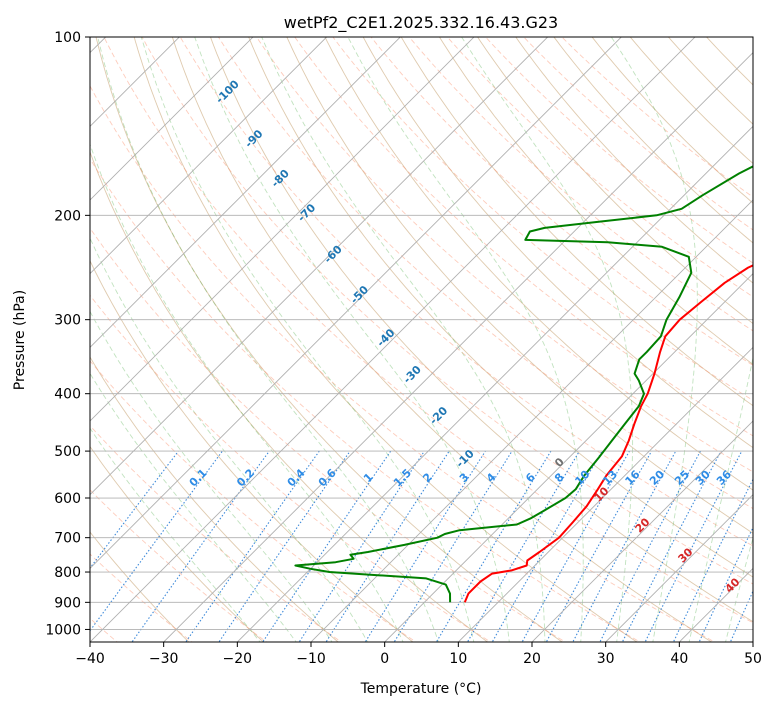 This screenshot has width=775, height=708. I want to click on y-tick-label: 300, so click(67, 321).